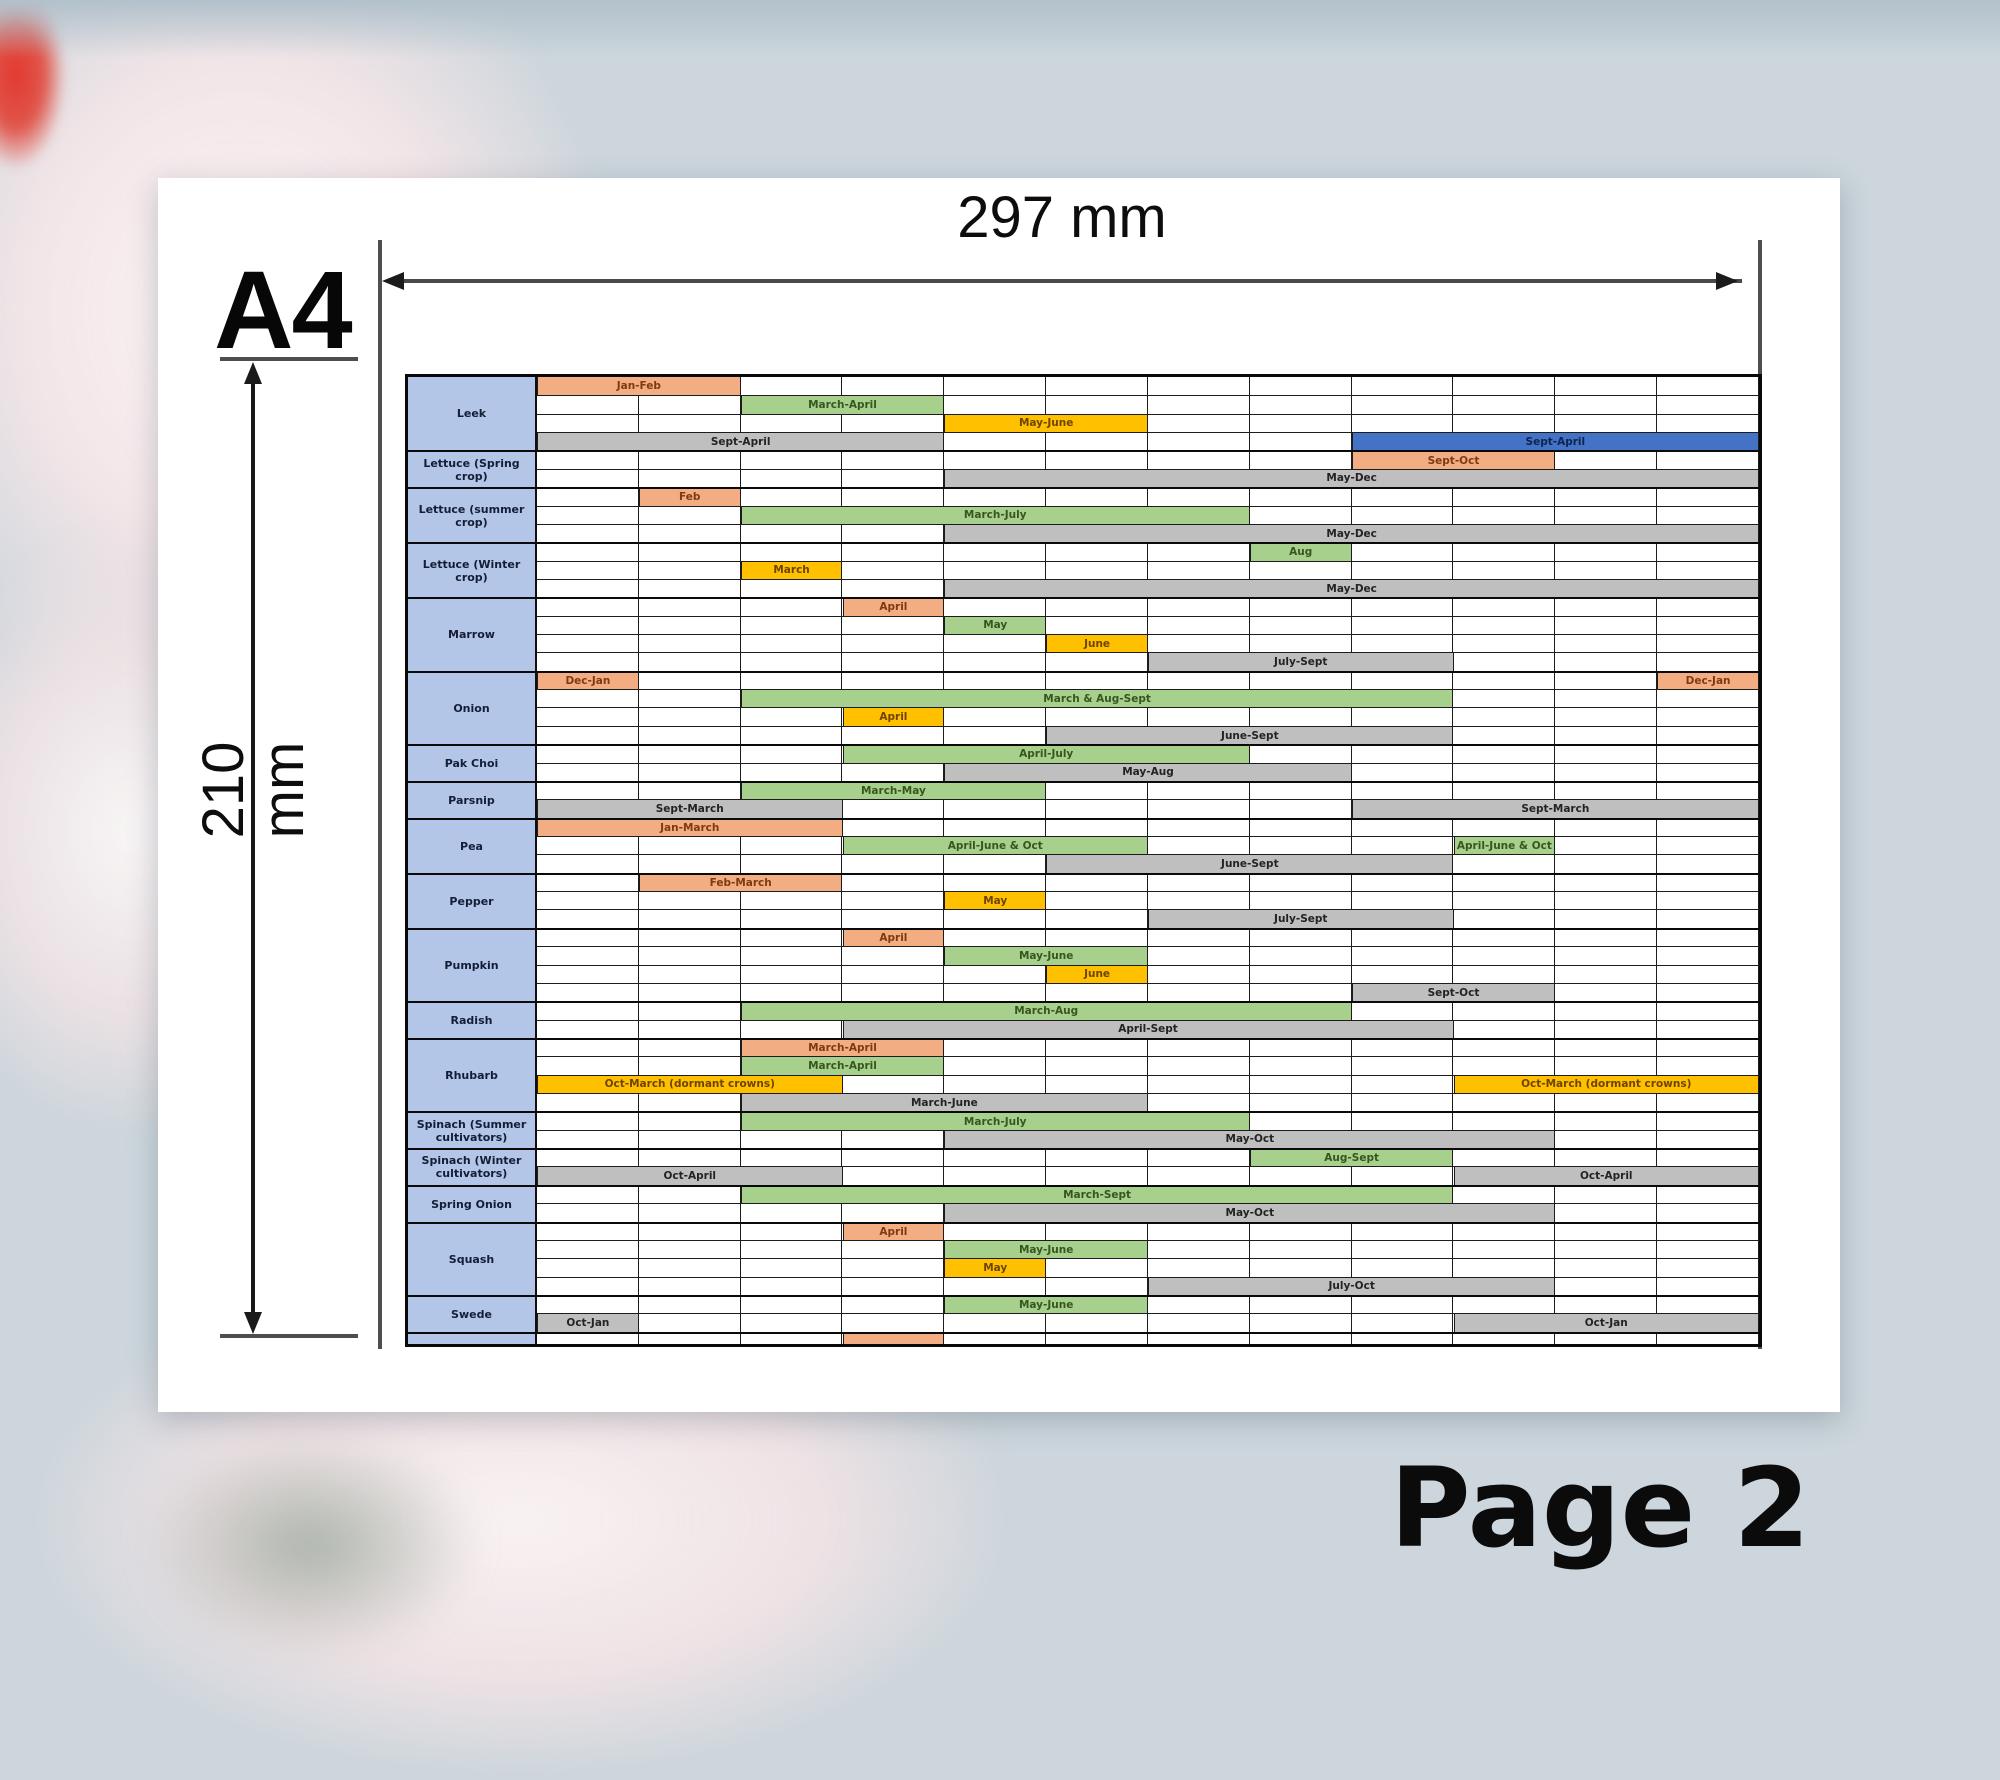  I want to click on calendar-row: June, so click(1148, 973).